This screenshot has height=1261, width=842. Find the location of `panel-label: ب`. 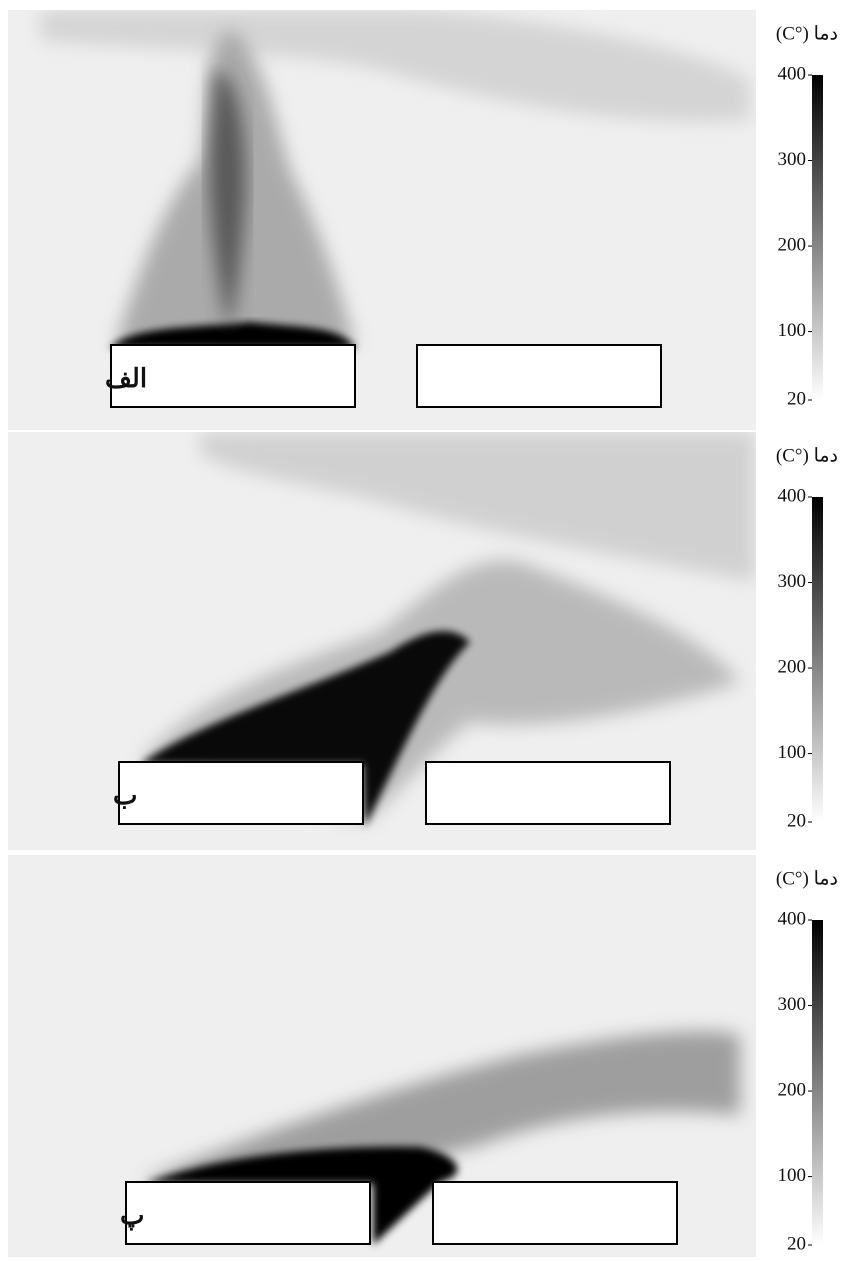

panel-label: ب is located at coordinates (125, 795).